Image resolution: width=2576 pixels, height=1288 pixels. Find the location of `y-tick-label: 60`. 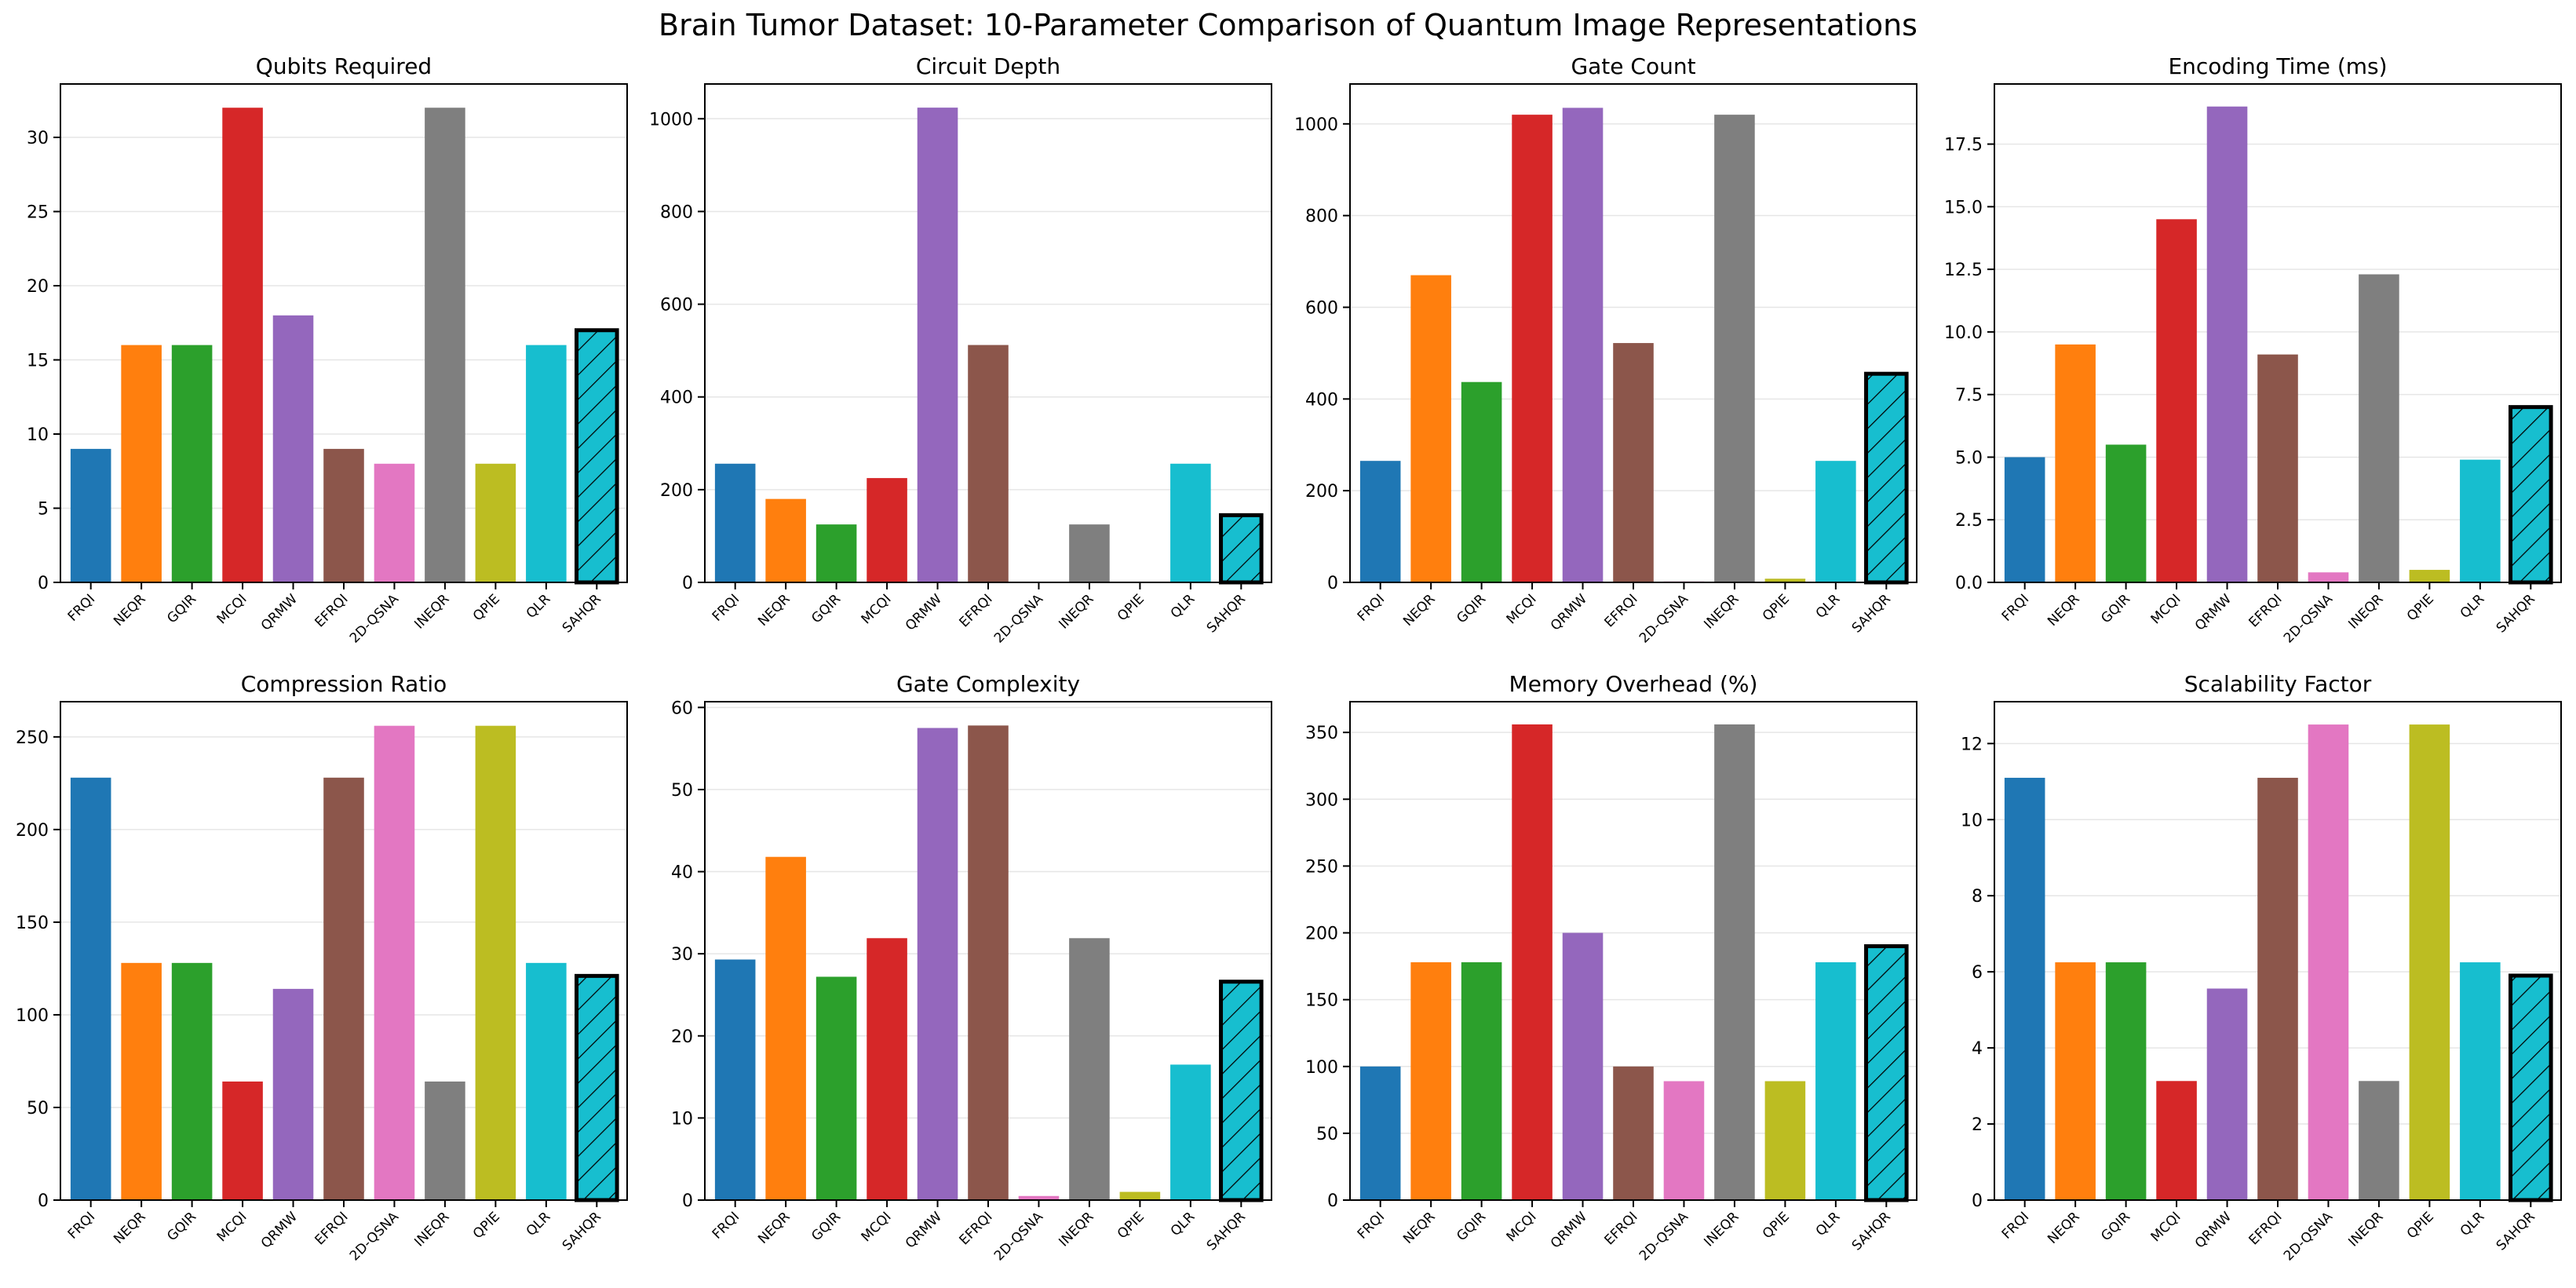

y-tick-label: 60 is located at coordinates (682, 708).